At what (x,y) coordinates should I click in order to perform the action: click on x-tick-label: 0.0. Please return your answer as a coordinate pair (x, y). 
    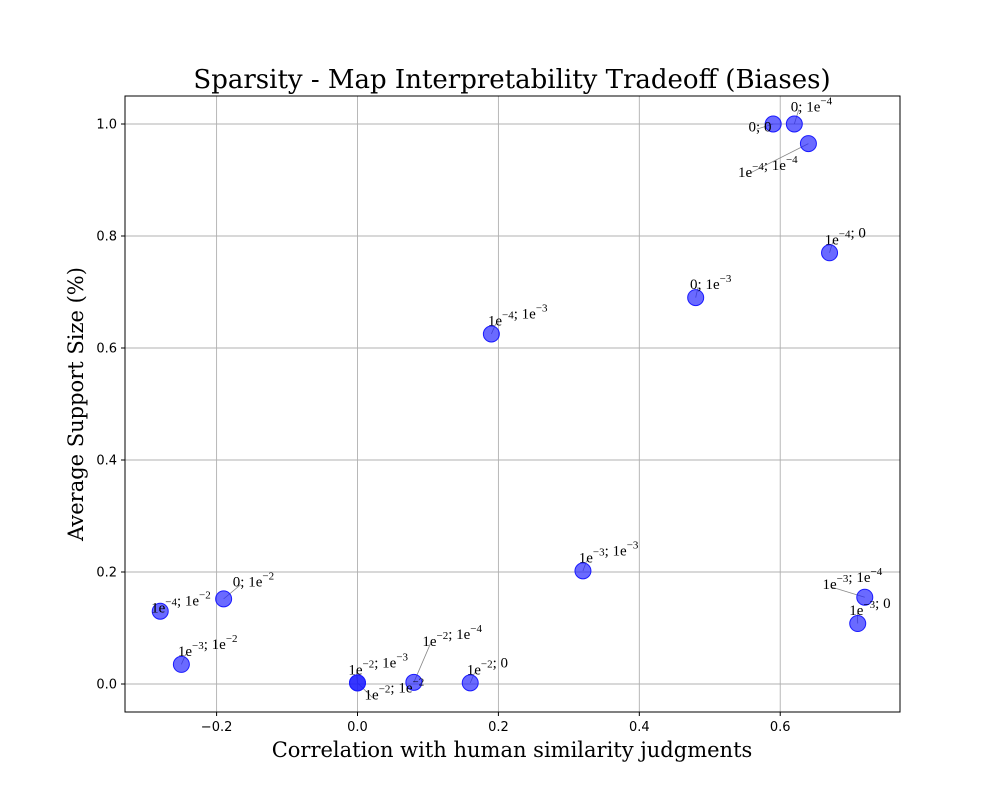
    Looking at the image, I should click on (357, 727).